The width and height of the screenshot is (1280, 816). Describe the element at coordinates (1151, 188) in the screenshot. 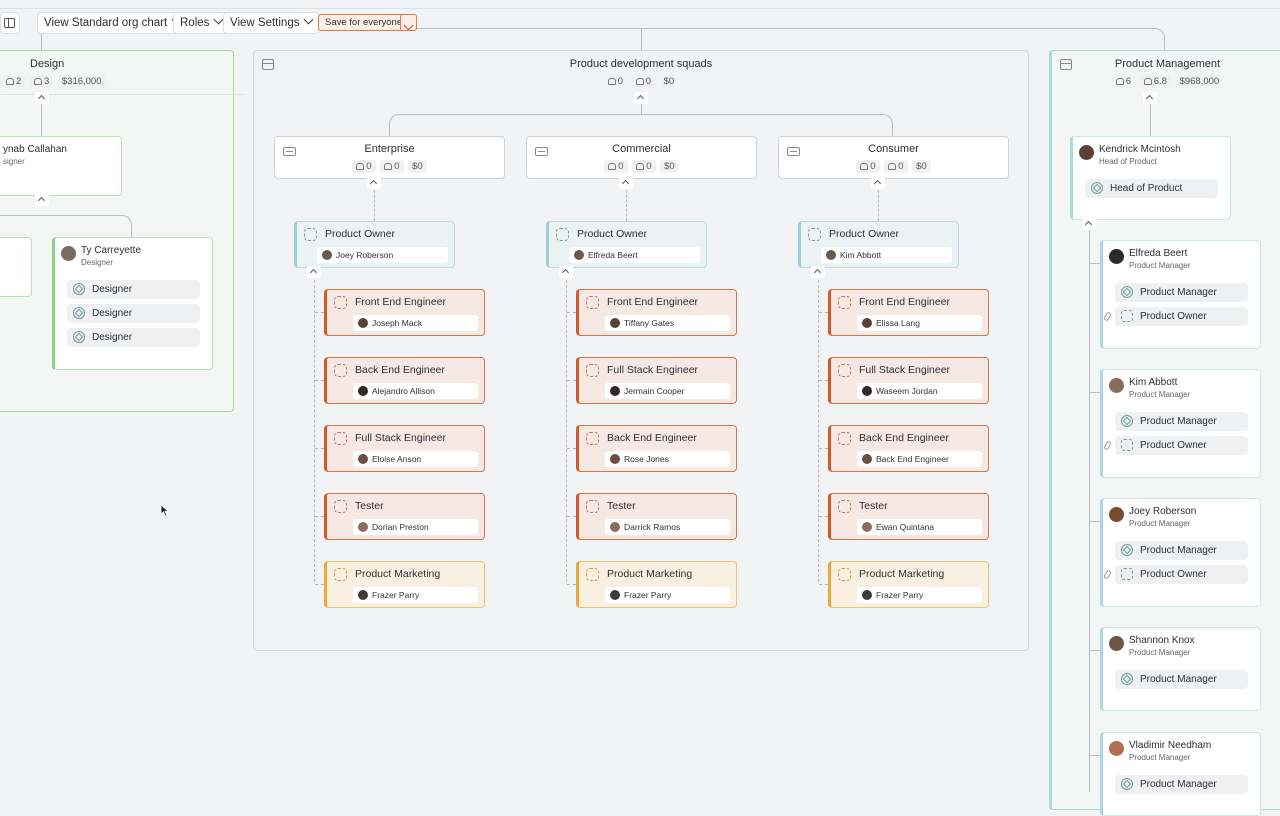

I see `role-chip: Head of Product` at that location.